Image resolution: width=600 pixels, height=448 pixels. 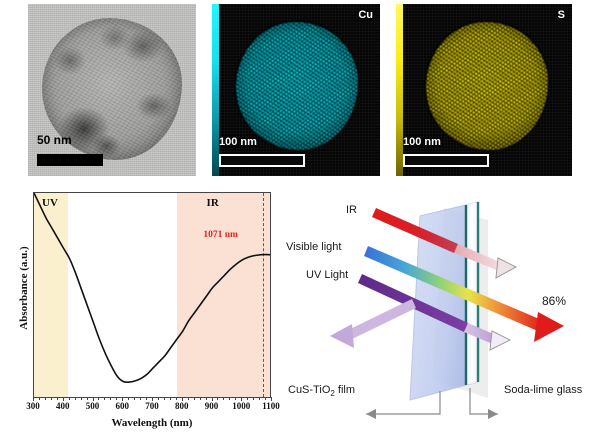 I want to click on tem-scalebar-label: 50 nm, so click(x=54, y=140).